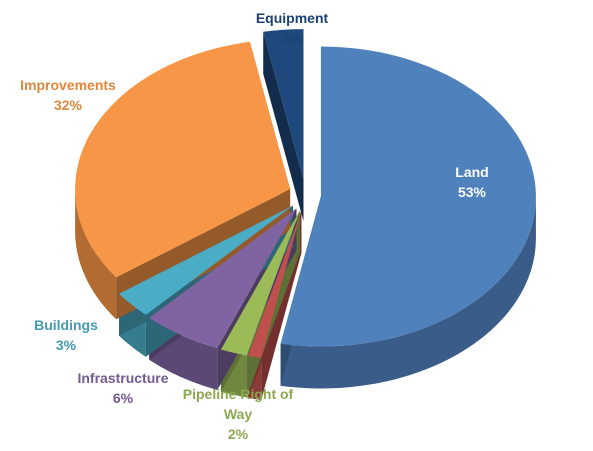 The image size is (593, 451). Describe the element at coordinates (472, 192) in the screenshot. I see `value-label: 53%` at that location.